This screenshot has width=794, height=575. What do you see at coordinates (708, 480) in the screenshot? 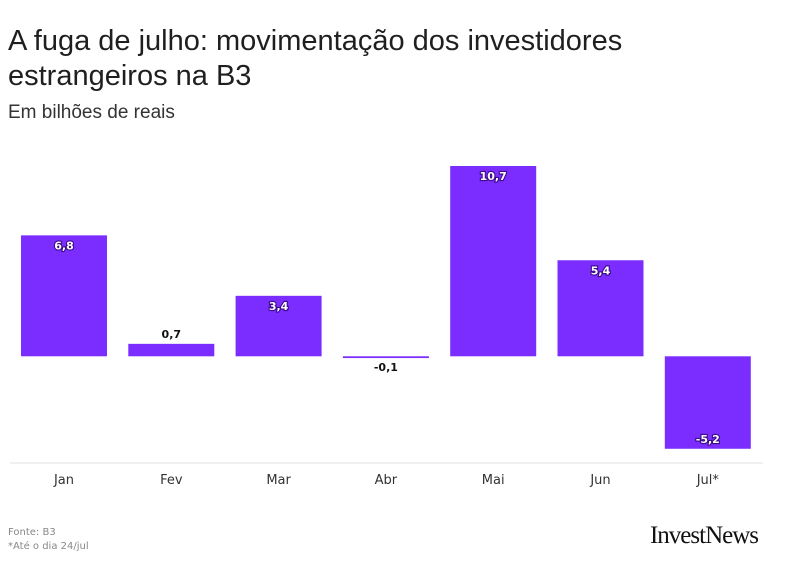
I see `tick-label-jul: Jul*` at bounding box center [708, 480].